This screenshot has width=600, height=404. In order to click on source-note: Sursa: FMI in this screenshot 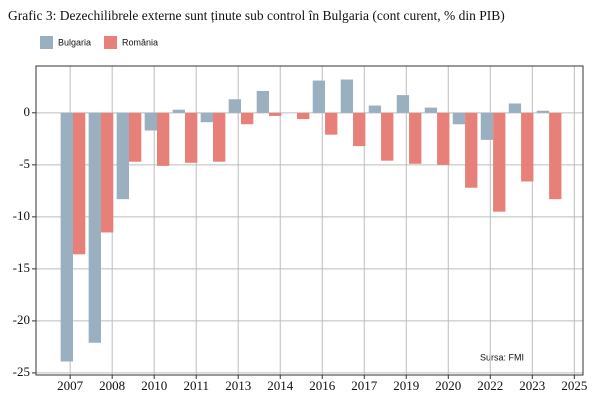, I will do `click(502, 357)`.